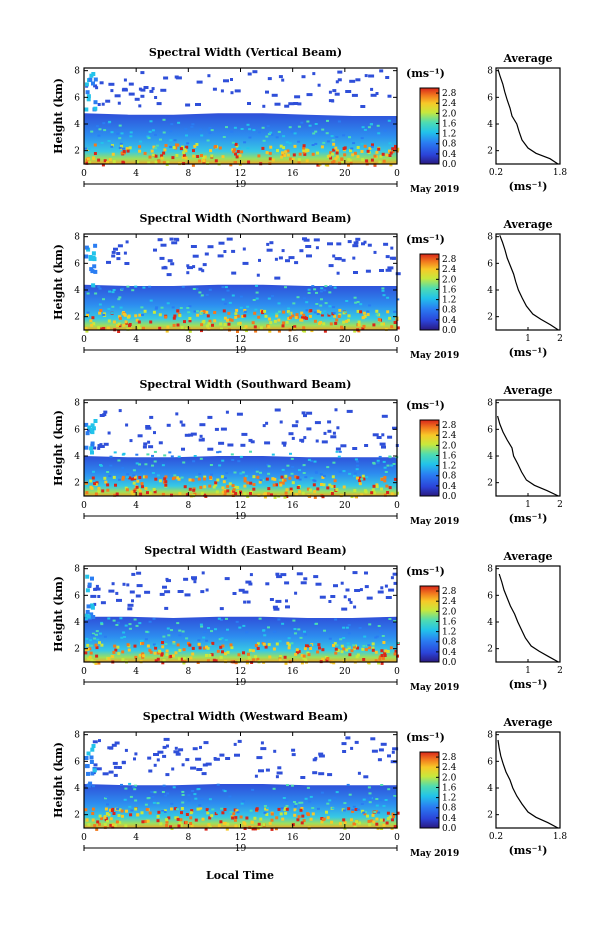  What do you see at coordinates (240, 174) in the screenshot?
I see `x-tick-label: 12` at bounding box center [240, 174].